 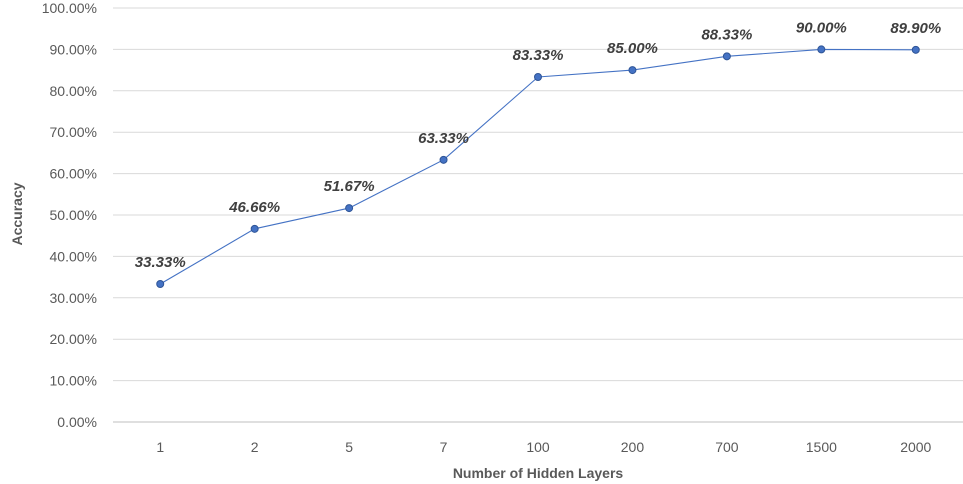 I want to click on data-label: 46.66%, so click(x=254, y=207).